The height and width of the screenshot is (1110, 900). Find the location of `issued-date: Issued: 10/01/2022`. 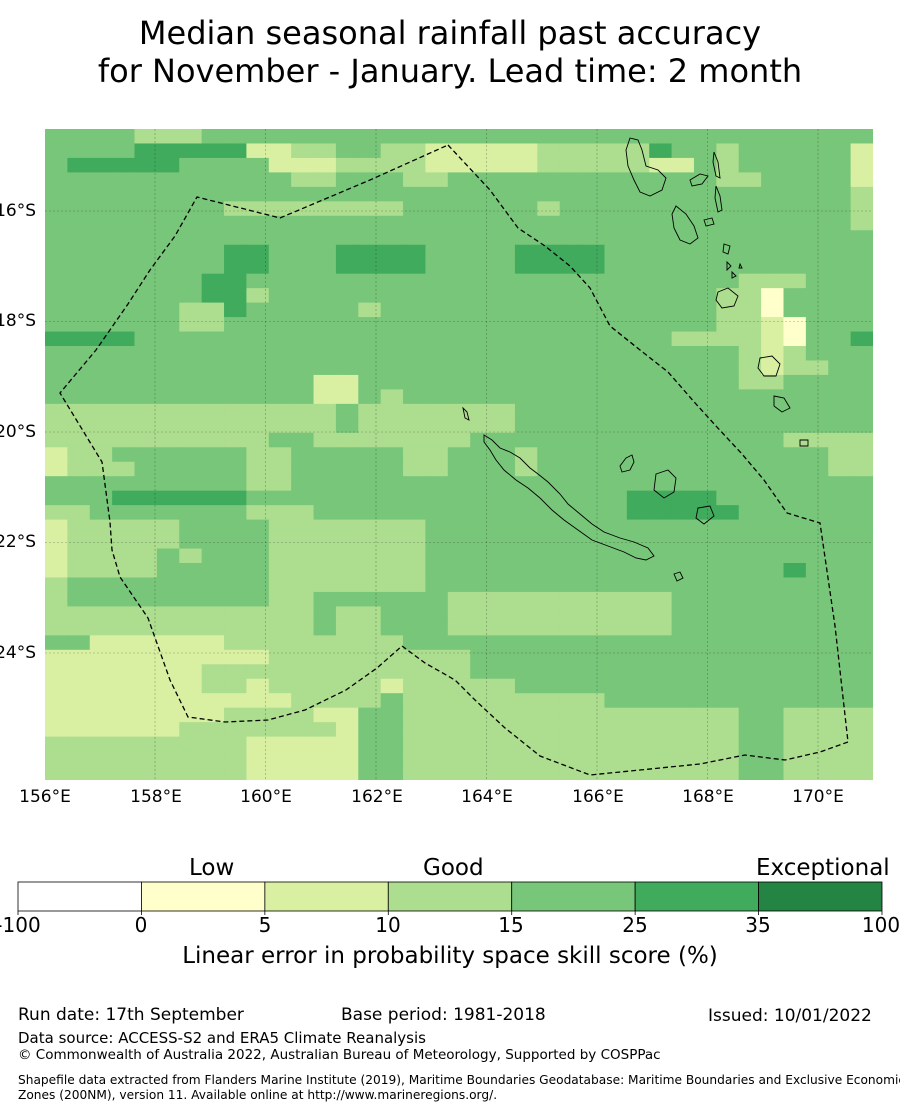

issued-date: Issued: 10/01/2022 is located at coordinates (790, 1016).